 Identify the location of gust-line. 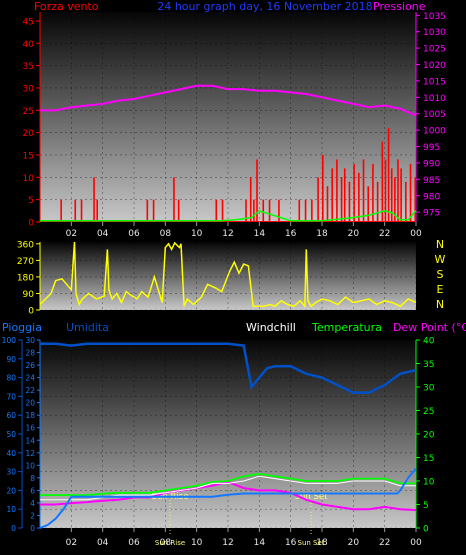
(228, 215).